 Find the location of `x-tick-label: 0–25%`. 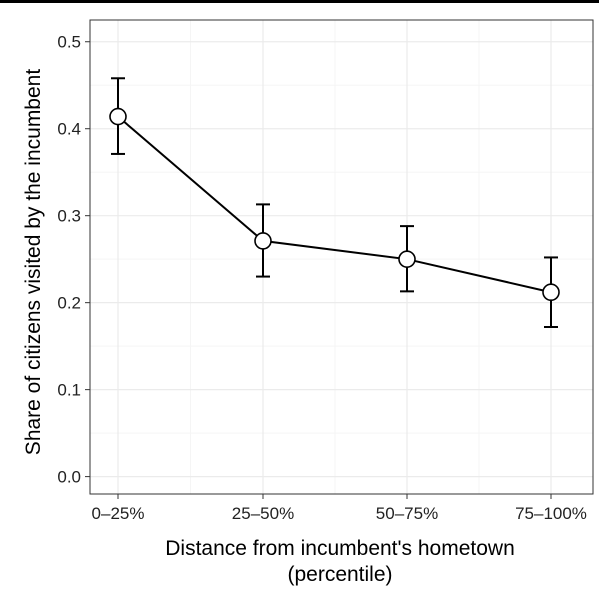

x-tick-label: 0–25% is located at coordinates (118, 513).